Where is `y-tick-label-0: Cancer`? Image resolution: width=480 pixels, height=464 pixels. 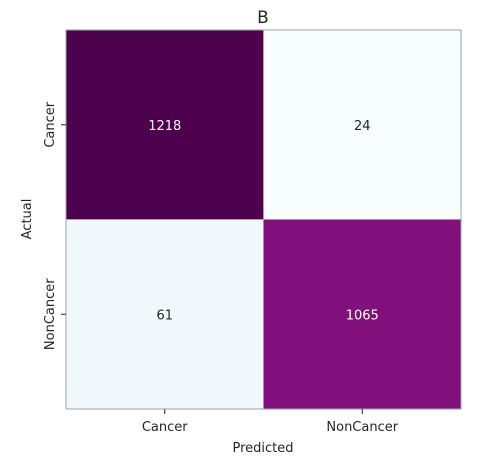
y-tick-label-0: Cancer is located at coordinates (50, 124).